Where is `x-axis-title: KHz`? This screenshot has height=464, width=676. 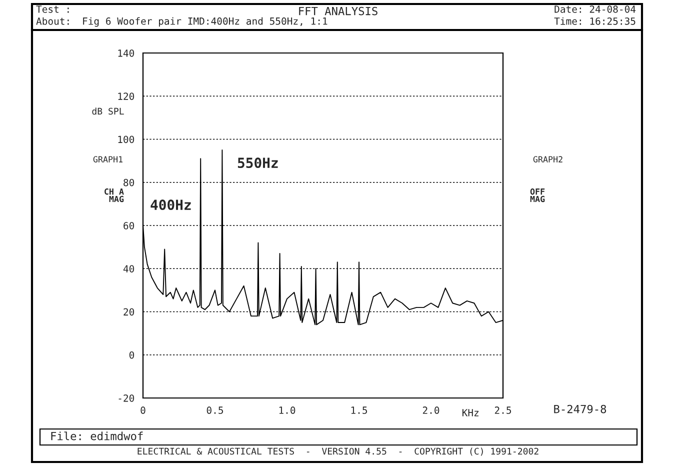 x-axis-title: KHz is located at coordinates (470, 412).